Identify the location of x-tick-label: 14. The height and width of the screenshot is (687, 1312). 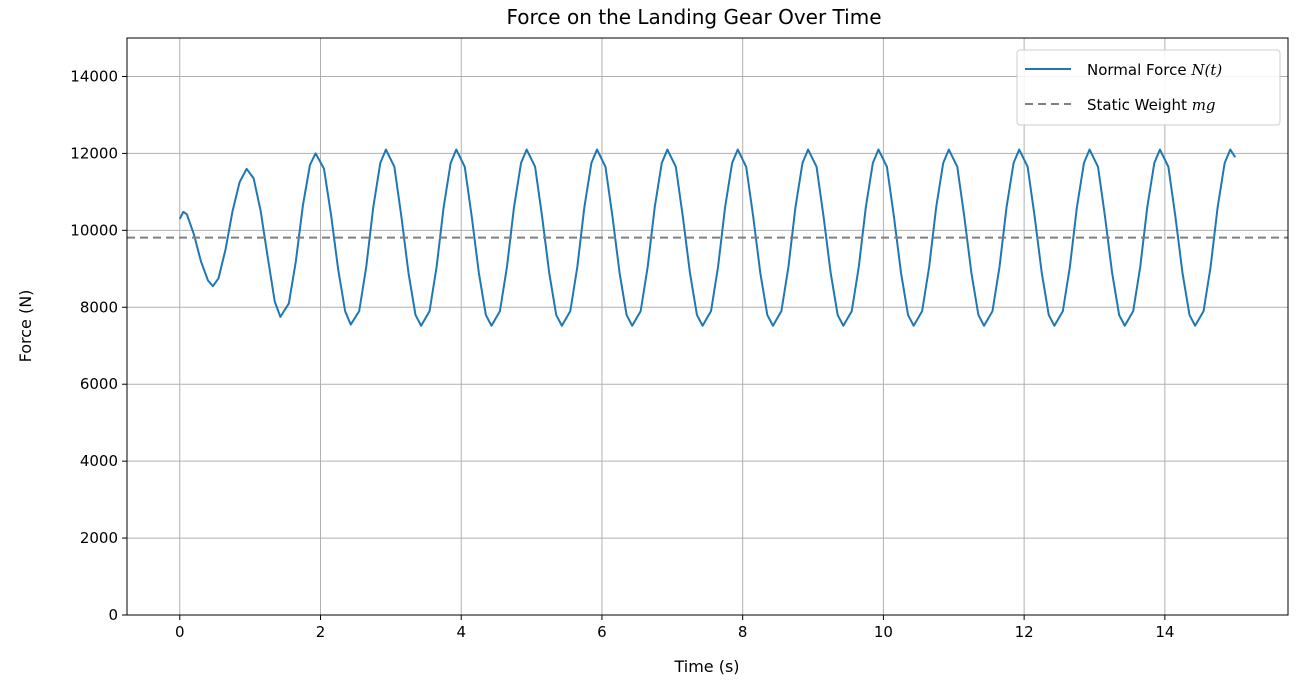
(1164, 632).